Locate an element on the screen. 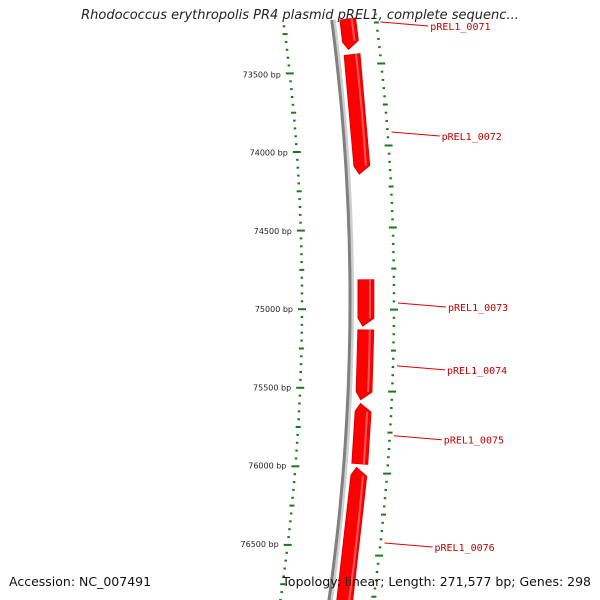 Image resolution: width=600 pixels, height=600 pixels. bp-tick-label: 74500 bp is located at coordinates (273, 231).